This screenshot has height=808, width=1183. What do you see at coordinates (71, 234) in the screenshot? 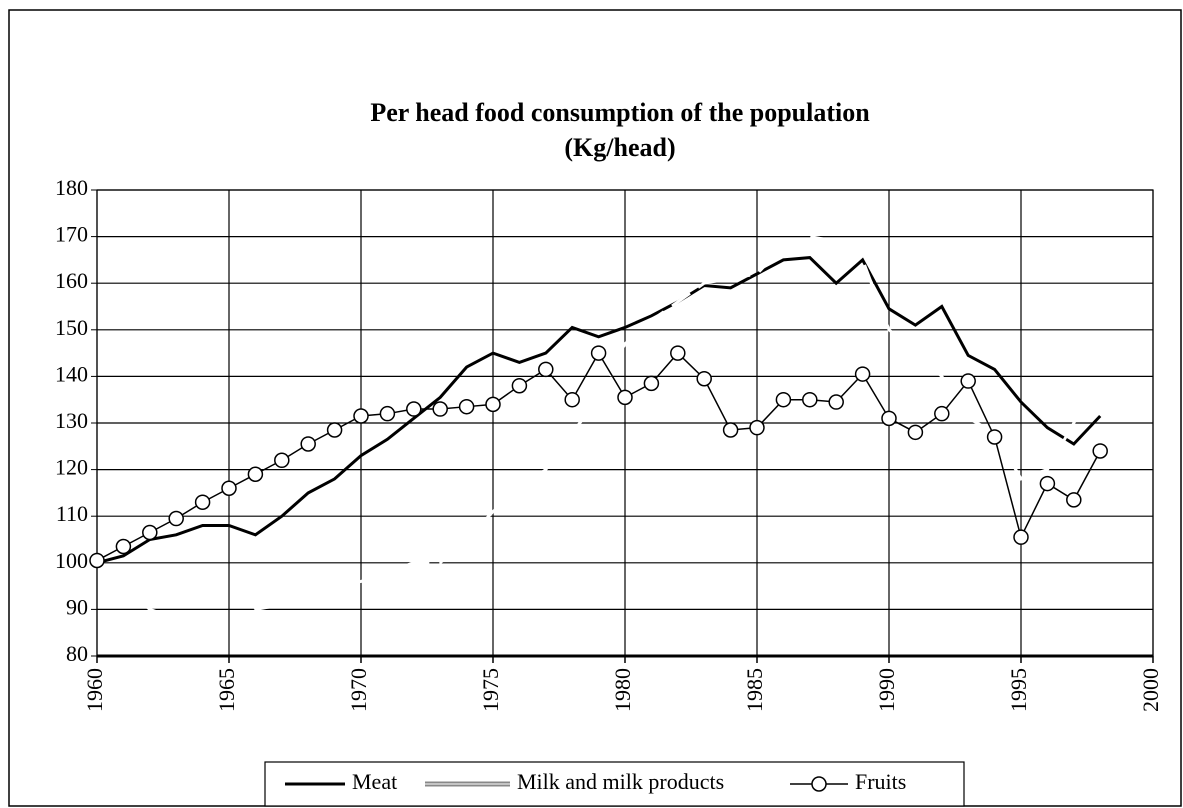
I see `y-tick-label: 170` at bounding box center [71, 234].